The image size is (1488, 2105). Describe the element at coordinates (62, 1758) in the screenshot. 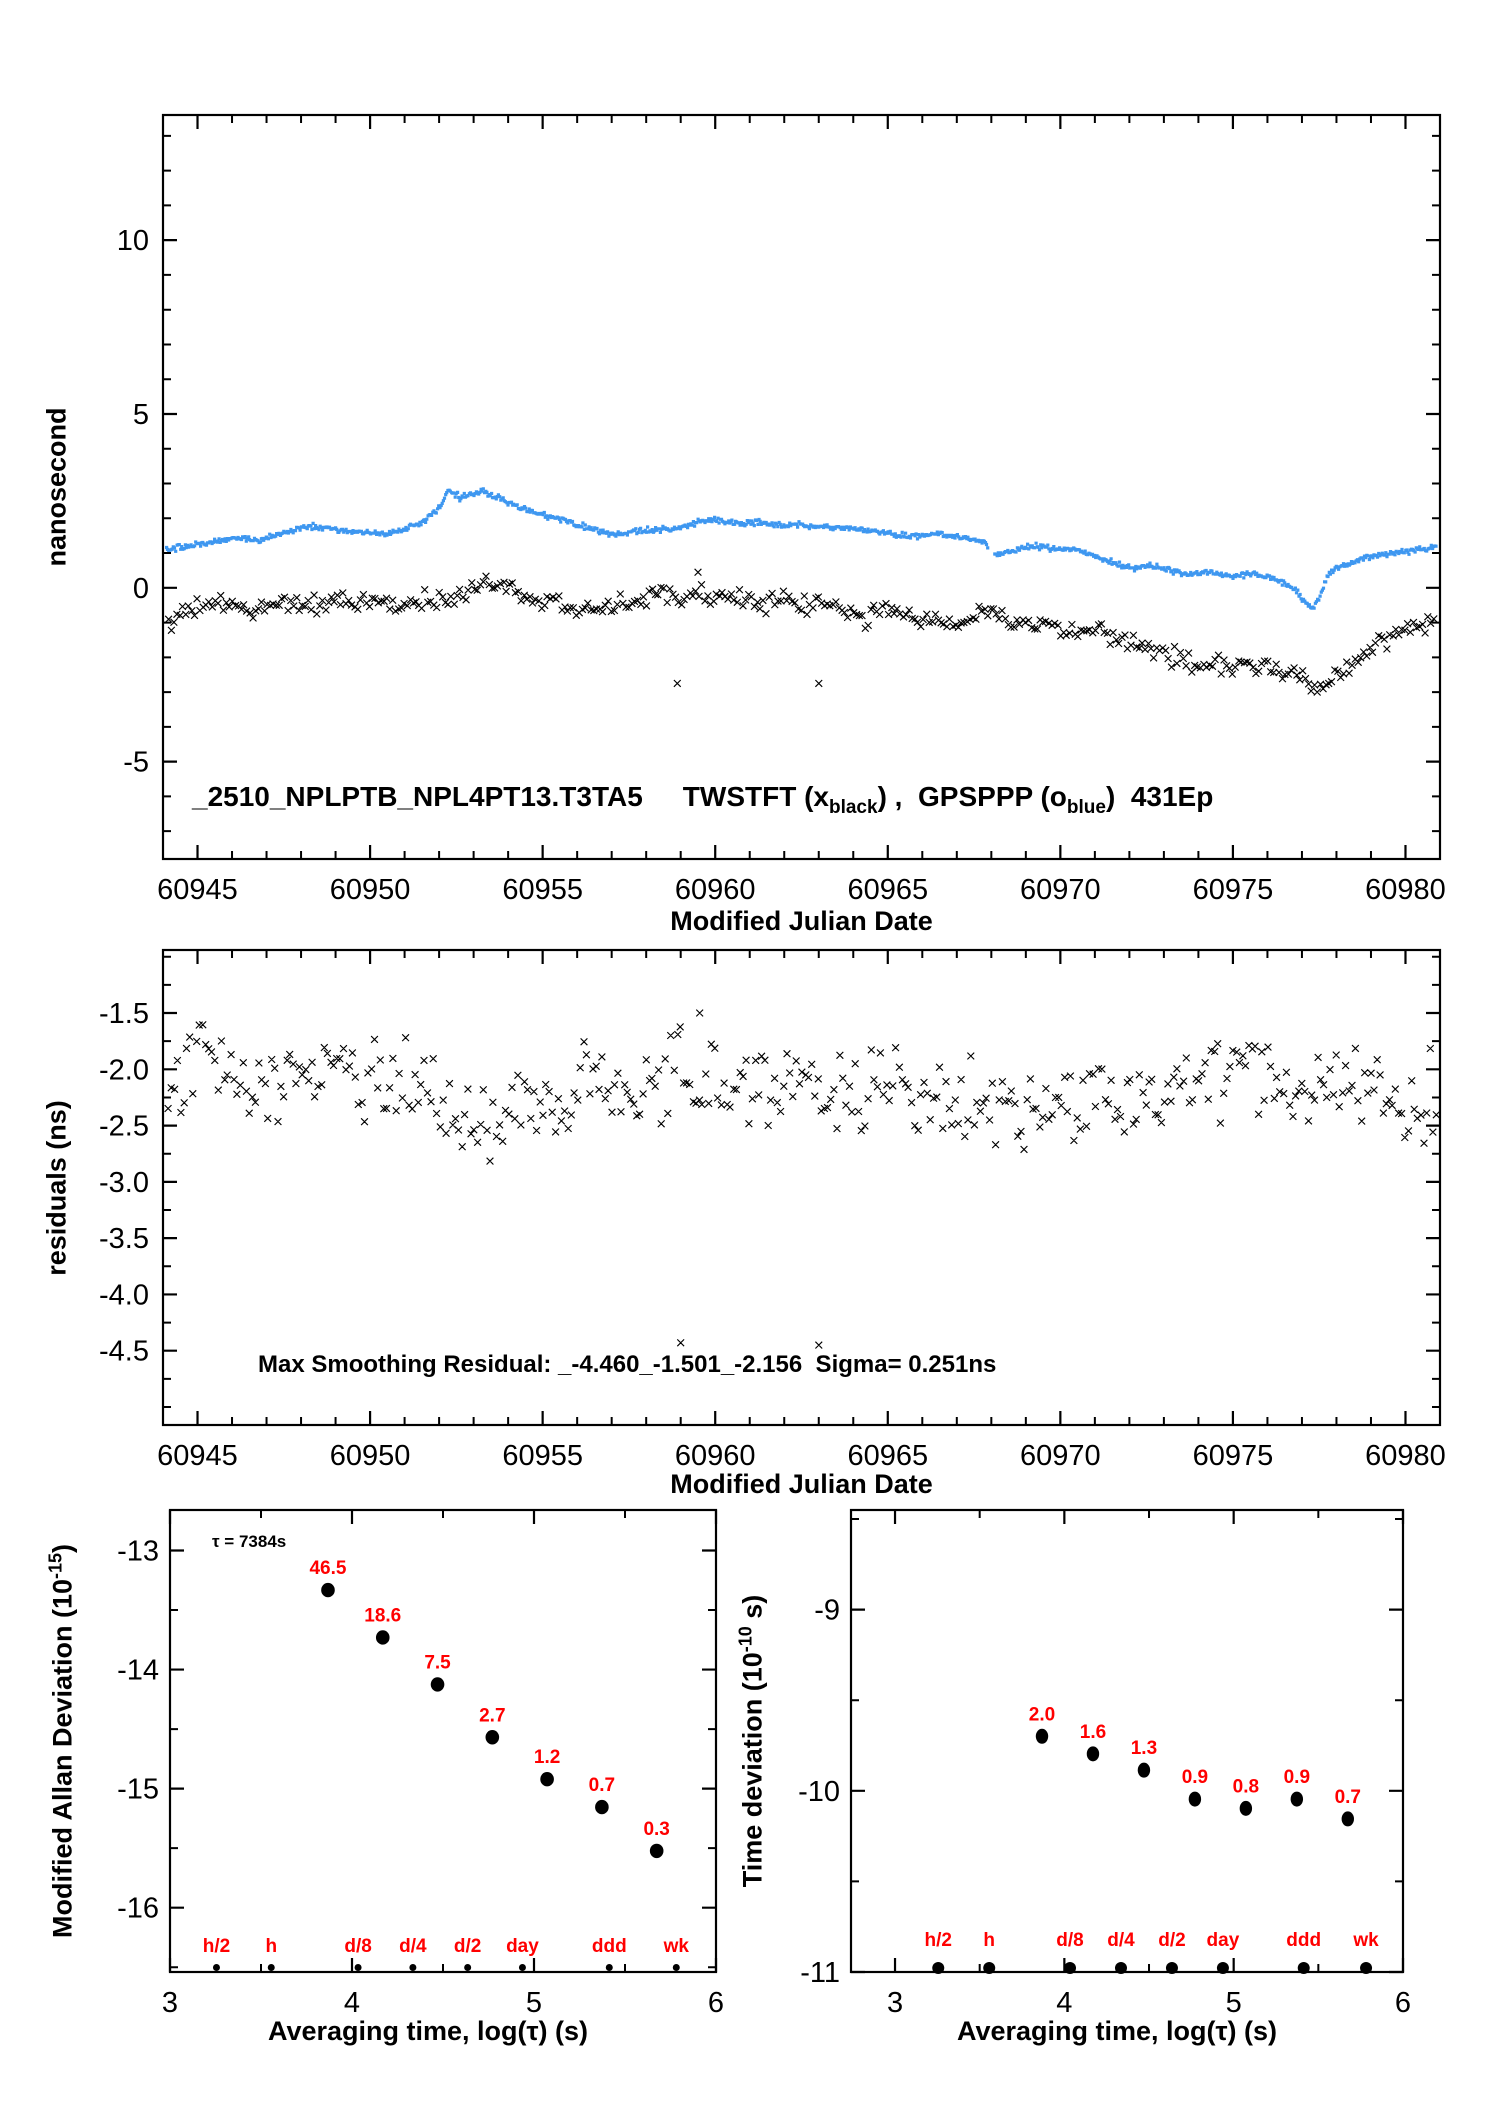

I see `madev-ylabel-text: Modified Allan Deviation (10` at that location.